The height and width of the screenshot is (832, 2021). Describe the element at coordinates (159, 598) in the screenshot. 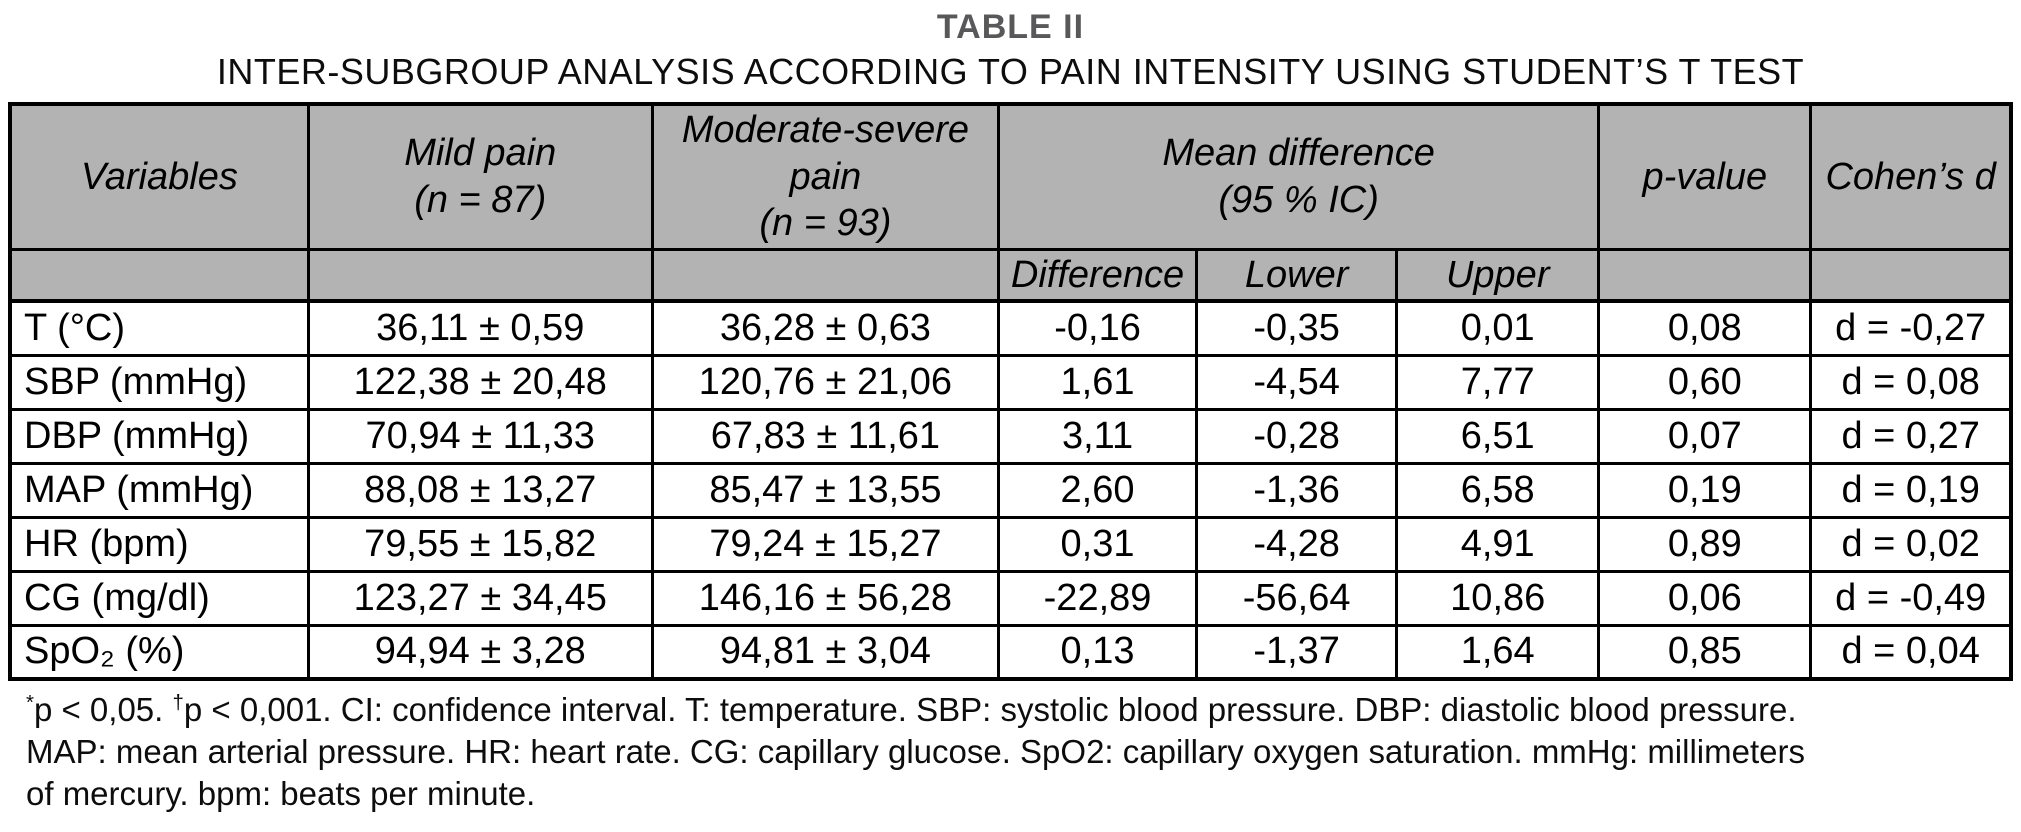

I see `variable-cell: CG (mg/dl)` at that location.